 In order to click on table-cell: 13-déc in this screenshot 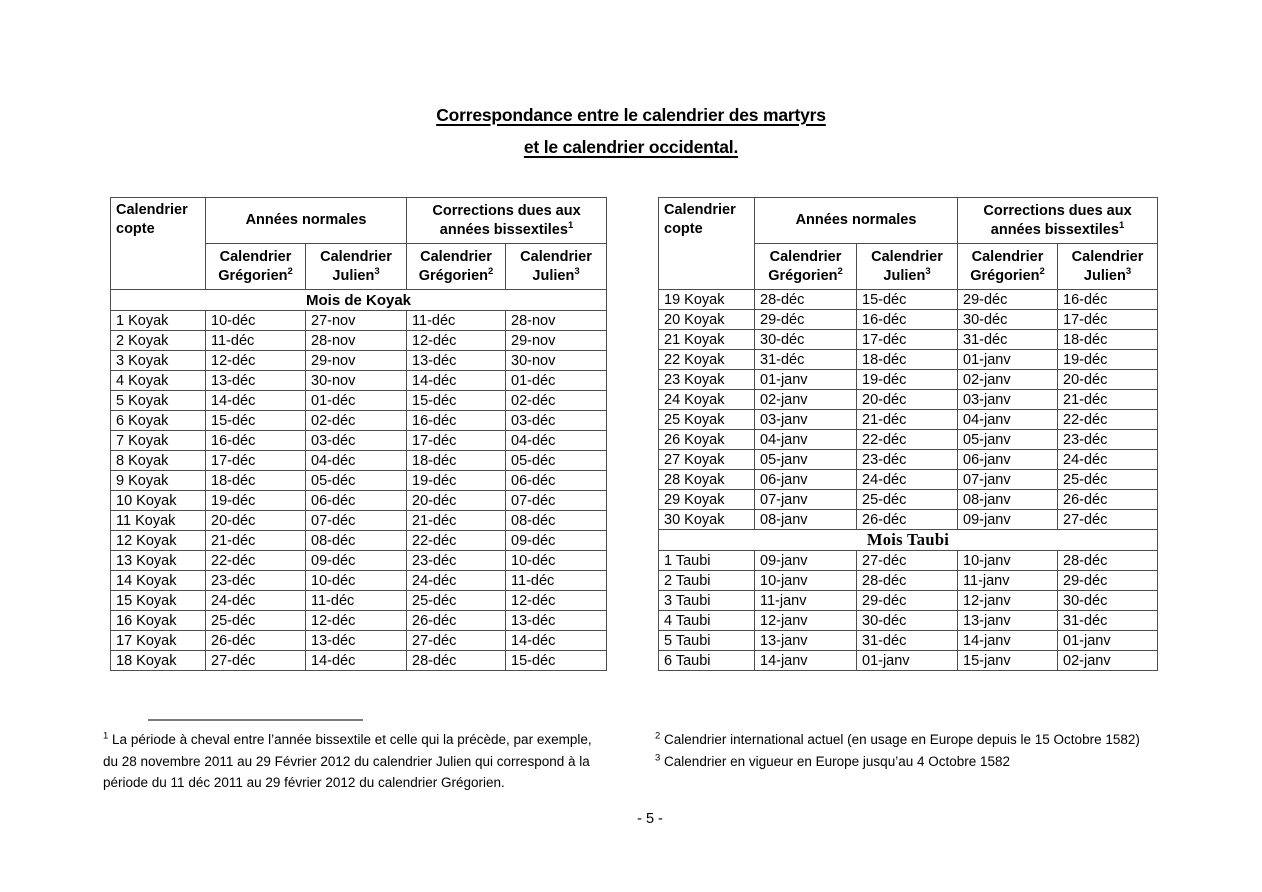, I will do `click(356, 640)`.